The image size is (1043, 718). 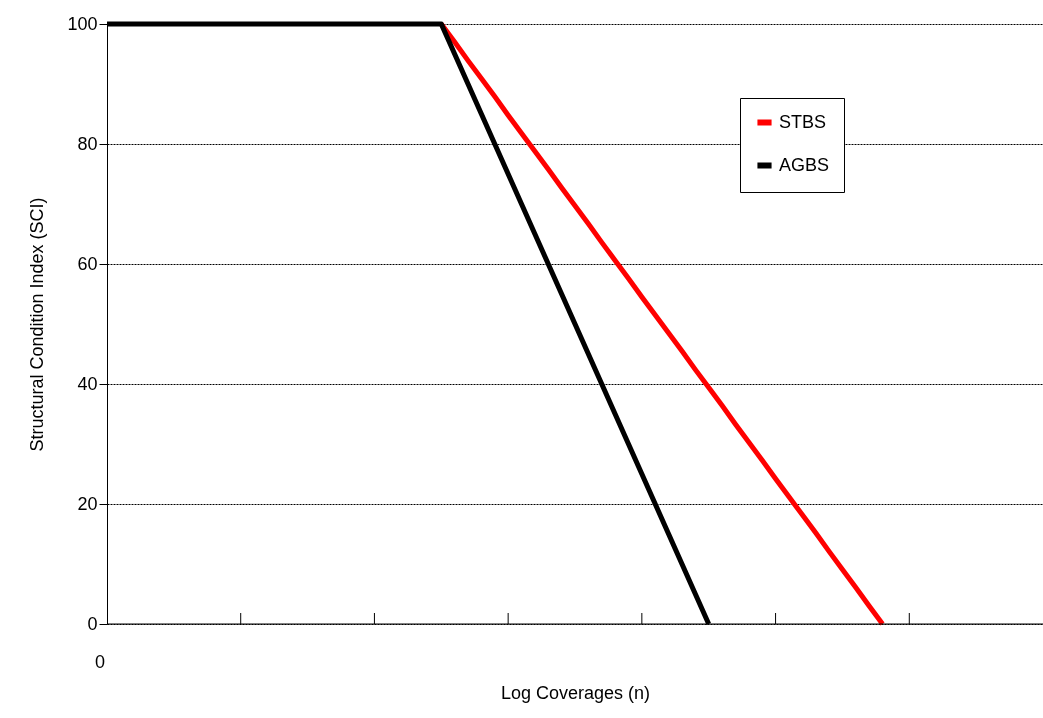 I want to click on y-tick-label: 40, so click(x=87, y=383).